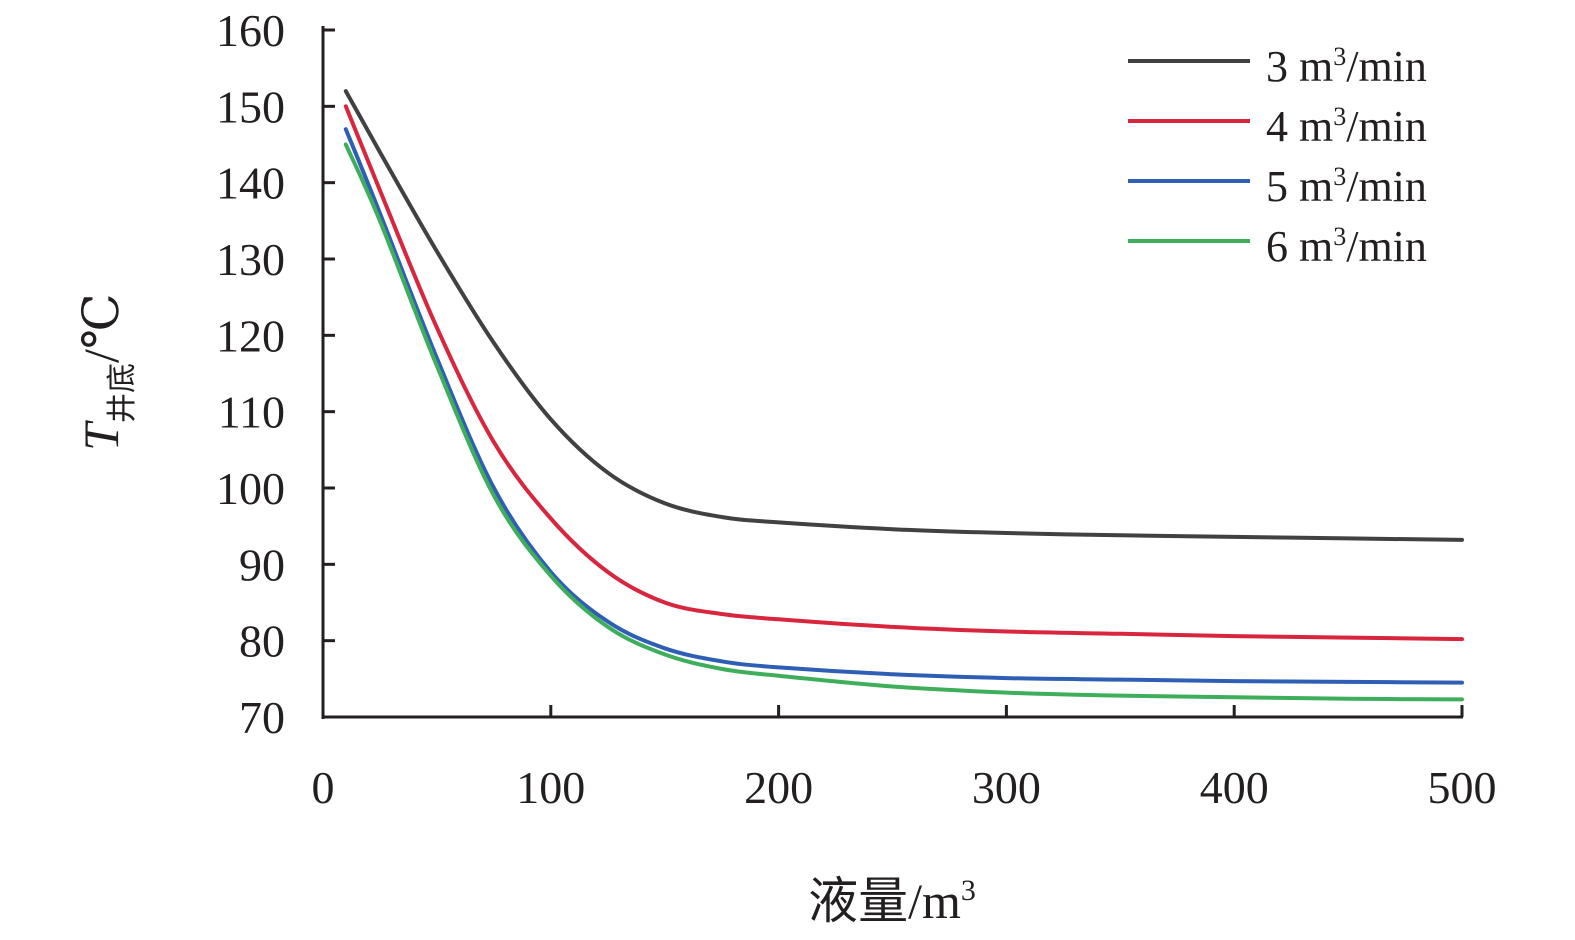 This screenshot has width=1575, height=940. I want to click on x-tick-label: 100, so click(550, 787).